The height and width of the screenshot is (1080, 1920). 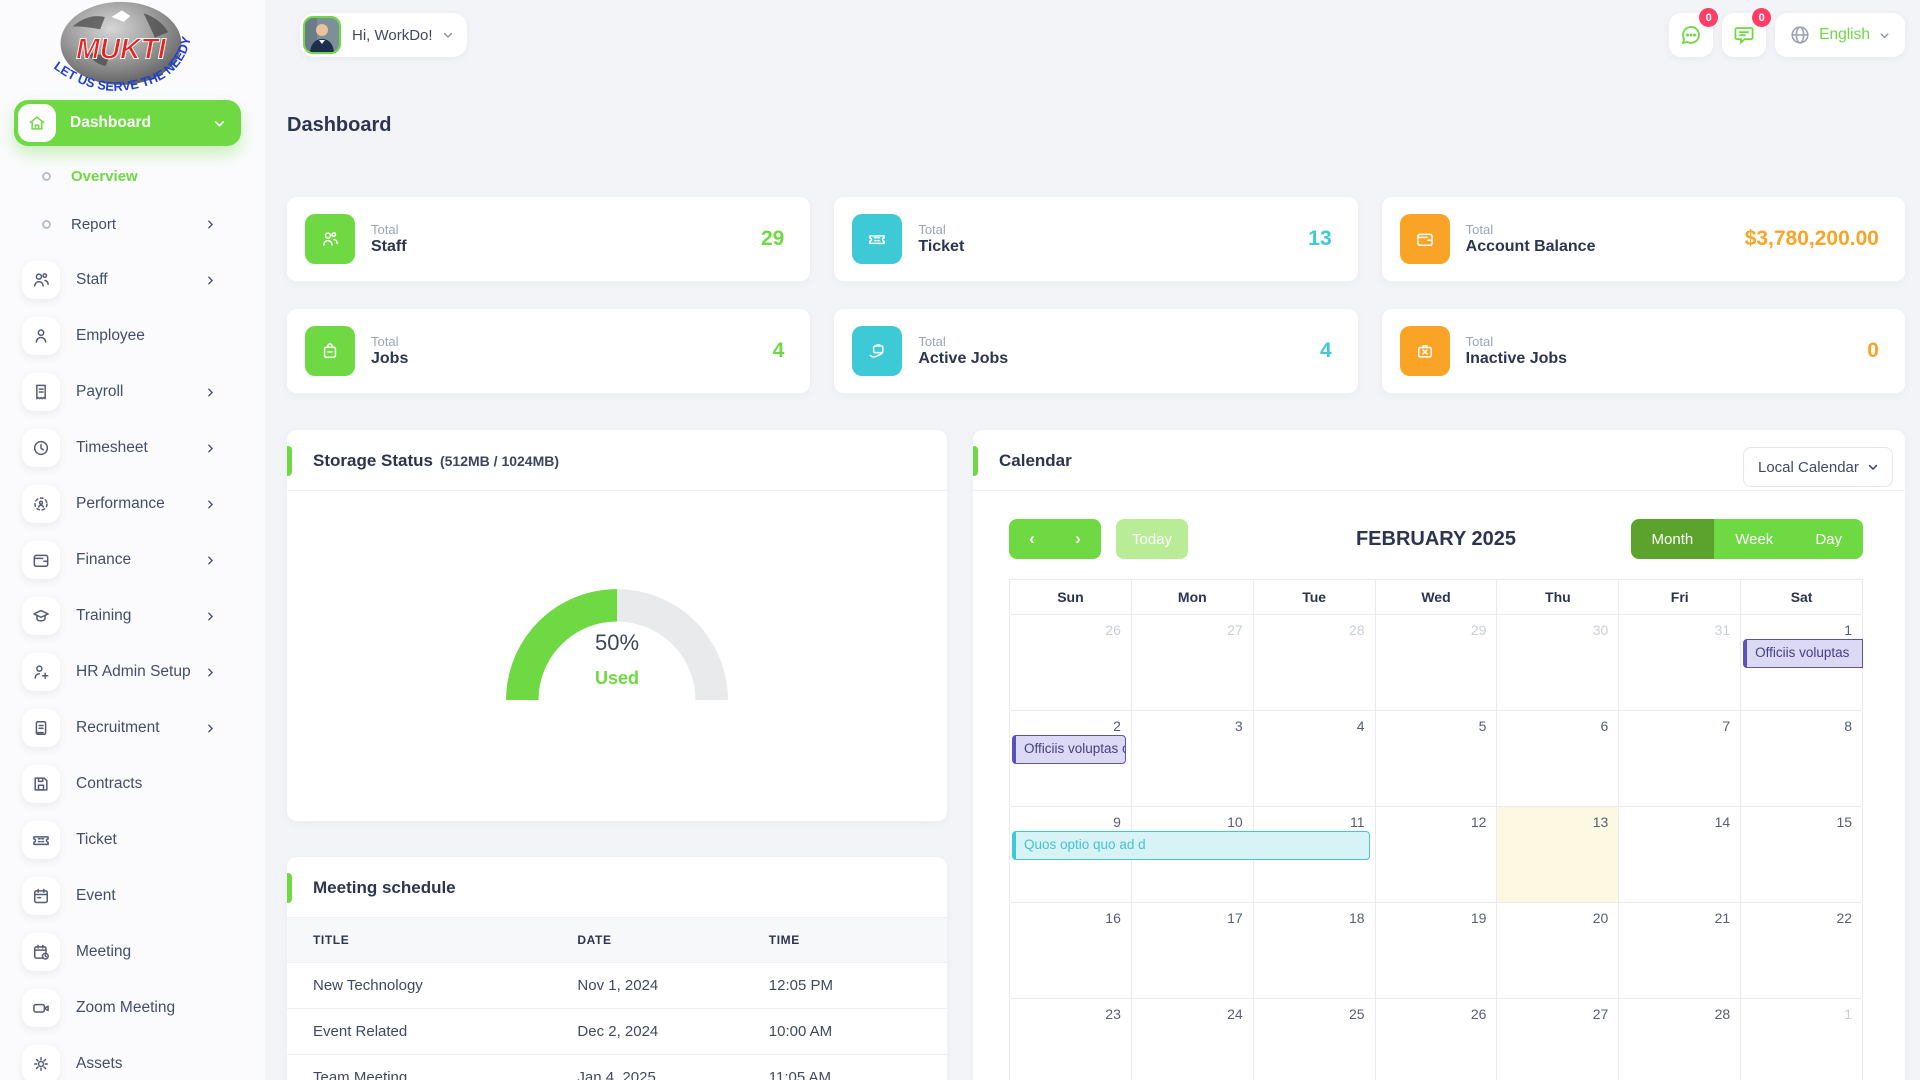 What do you see at coordinates (1071, 951) in the screenshot?
I see `calendar-cell-16: 16` at bounding box center [1071, 951].